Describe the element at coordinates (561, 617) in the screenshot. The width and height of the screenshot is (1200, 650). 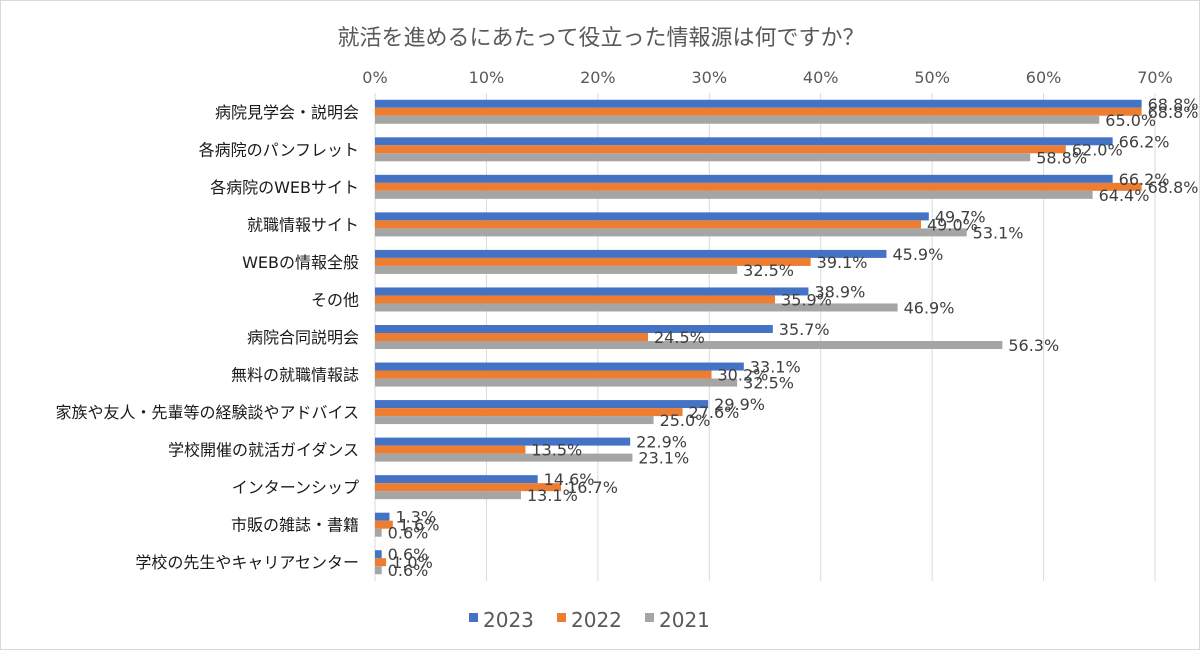
I see `legend-swatch-2022` at that location.